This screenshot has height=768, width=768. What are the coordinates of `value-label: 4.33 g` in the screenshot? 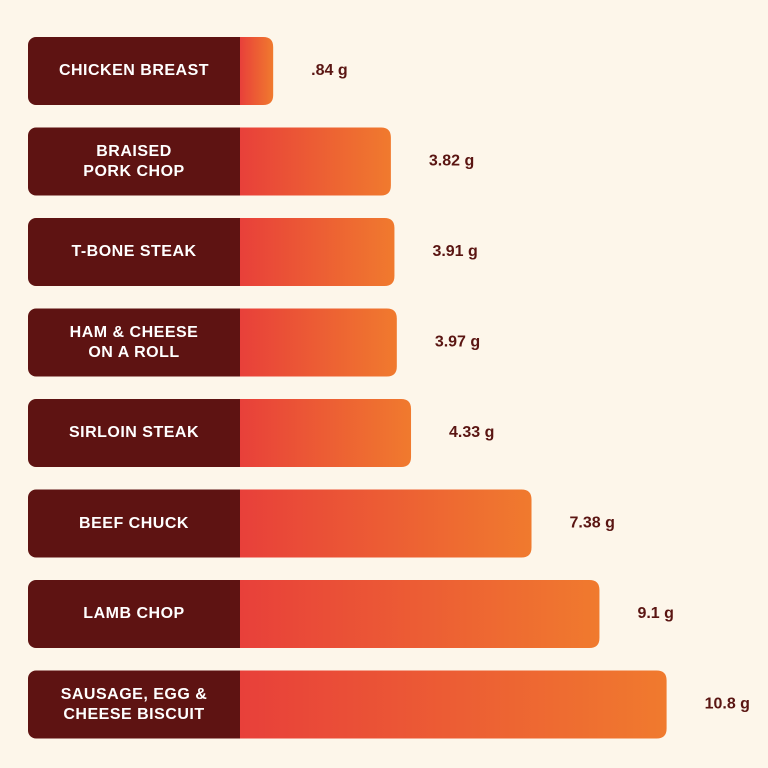 It's located at (471, 432).